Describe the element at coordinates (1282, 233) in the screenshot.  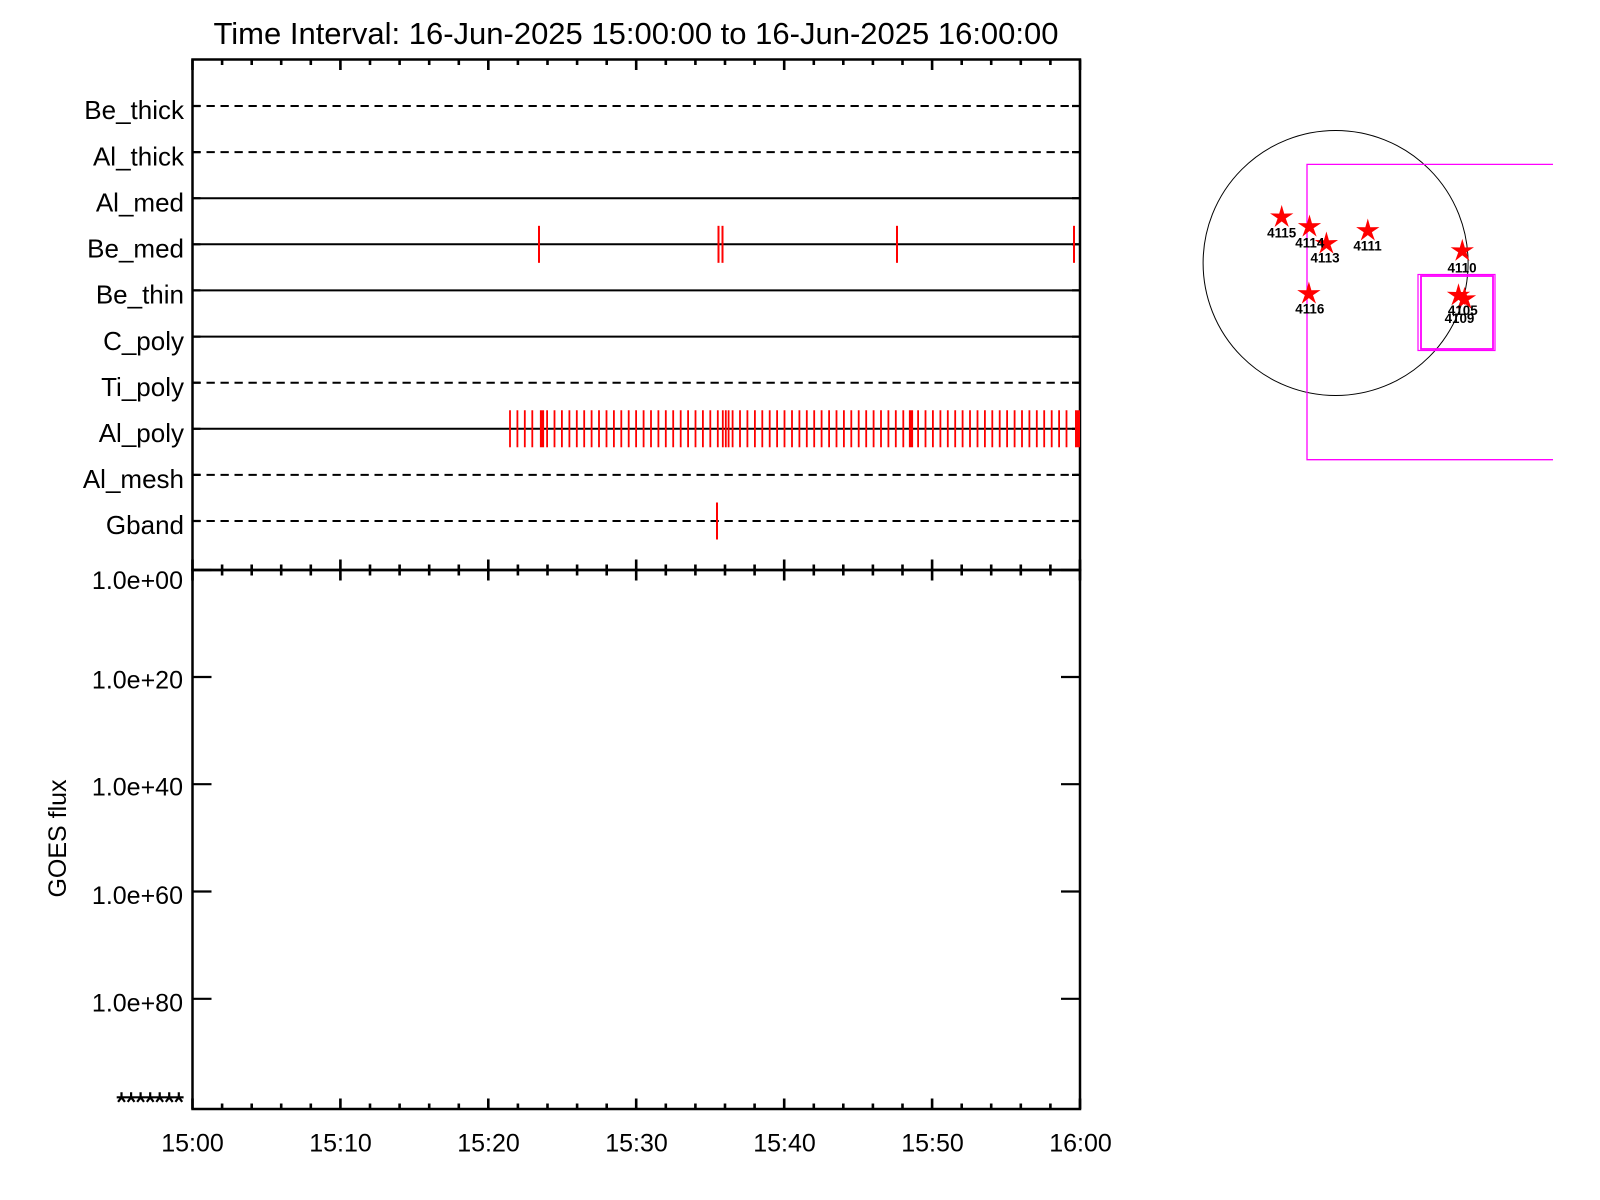
I see `svg-text: 4115` at that location.